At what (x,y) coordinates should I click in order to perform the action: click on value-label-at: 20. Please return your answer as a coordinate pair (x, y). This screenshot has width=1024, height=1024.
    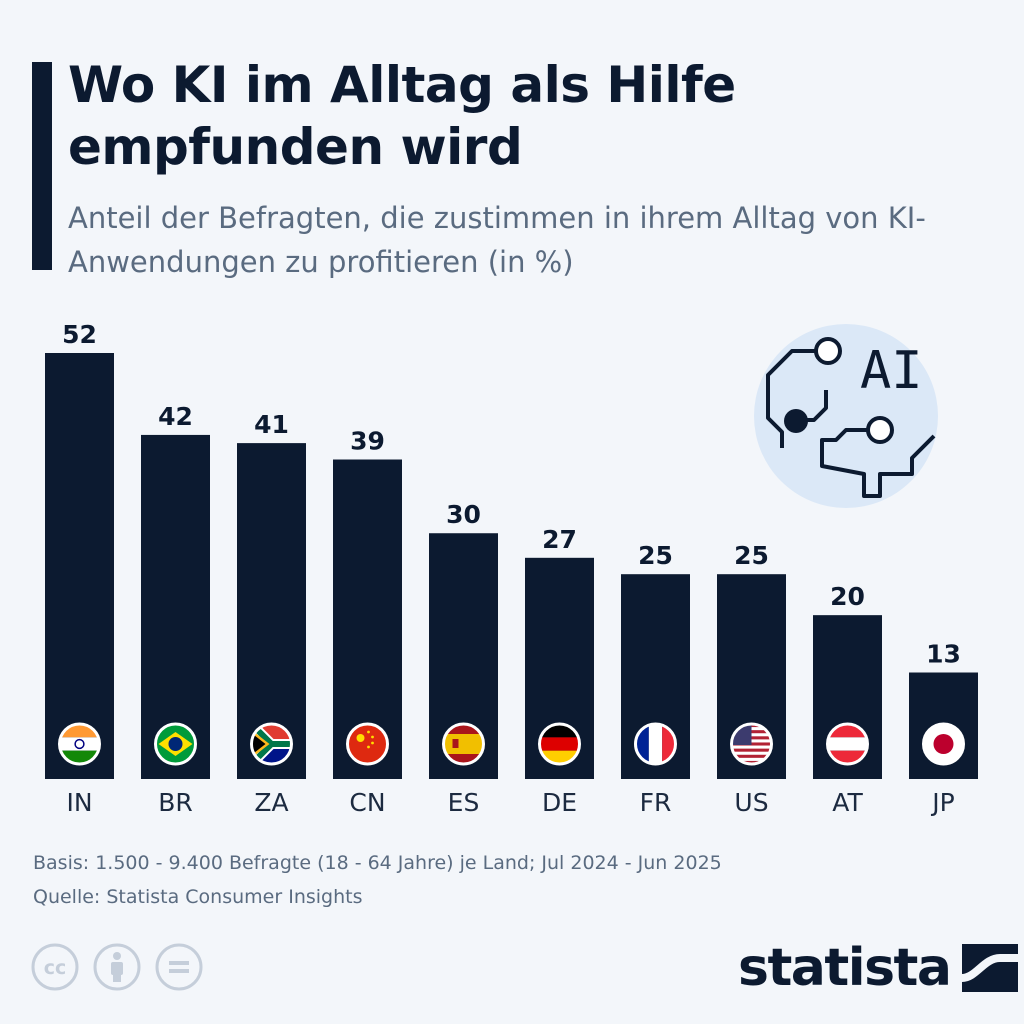
    Looking at the image, I should click on (847, 596).